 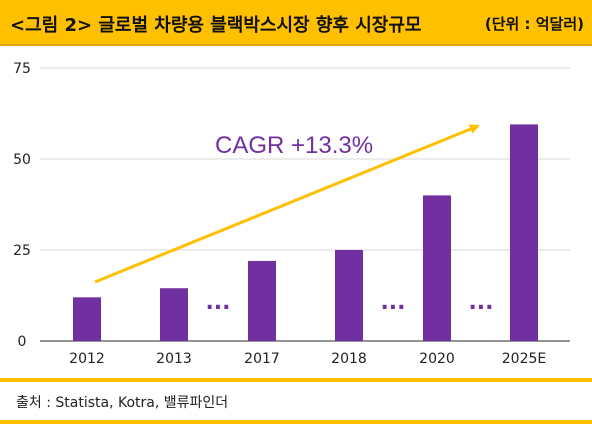 I want to click on x-tick-label: 2017, so click(x=262, y=359).